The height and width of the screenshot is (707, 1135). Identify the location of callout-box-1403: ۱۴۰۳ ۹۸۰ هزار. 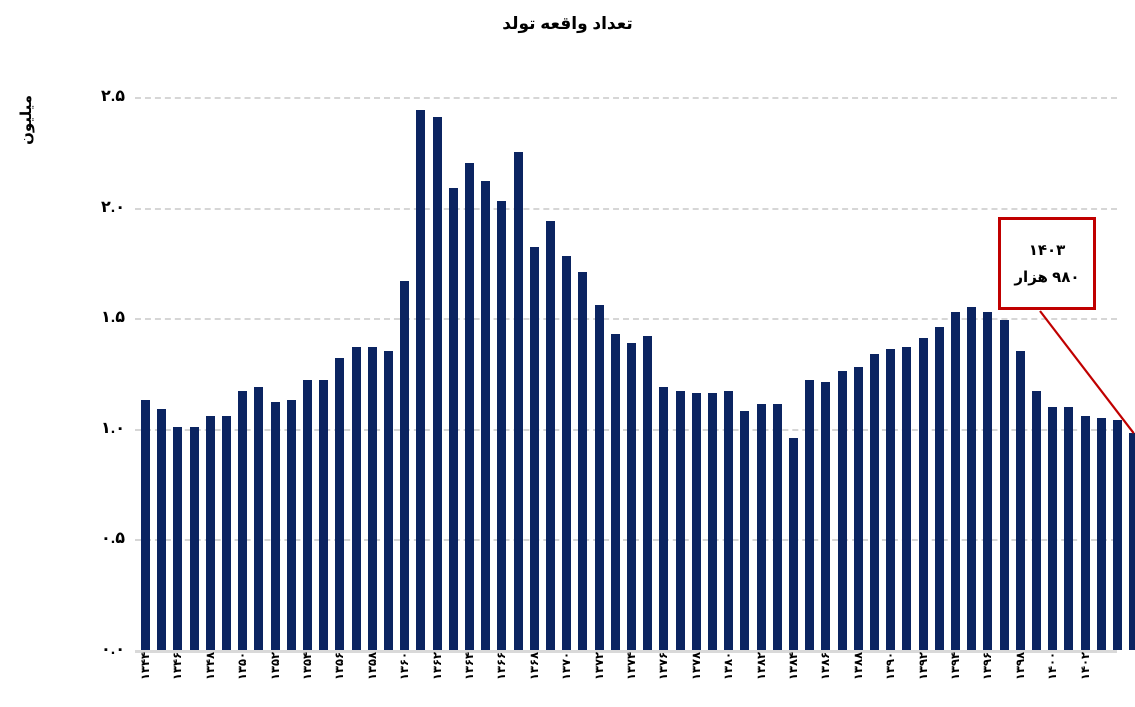
(1047, 263).